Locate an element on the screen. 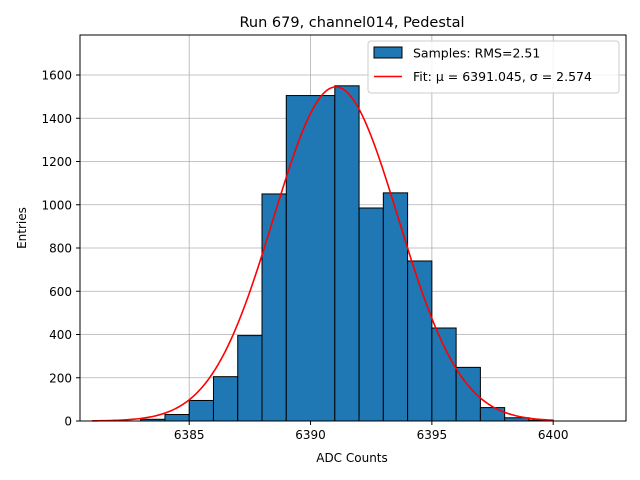  x-tick-label: 6385 is located at coordinates (189, 435).